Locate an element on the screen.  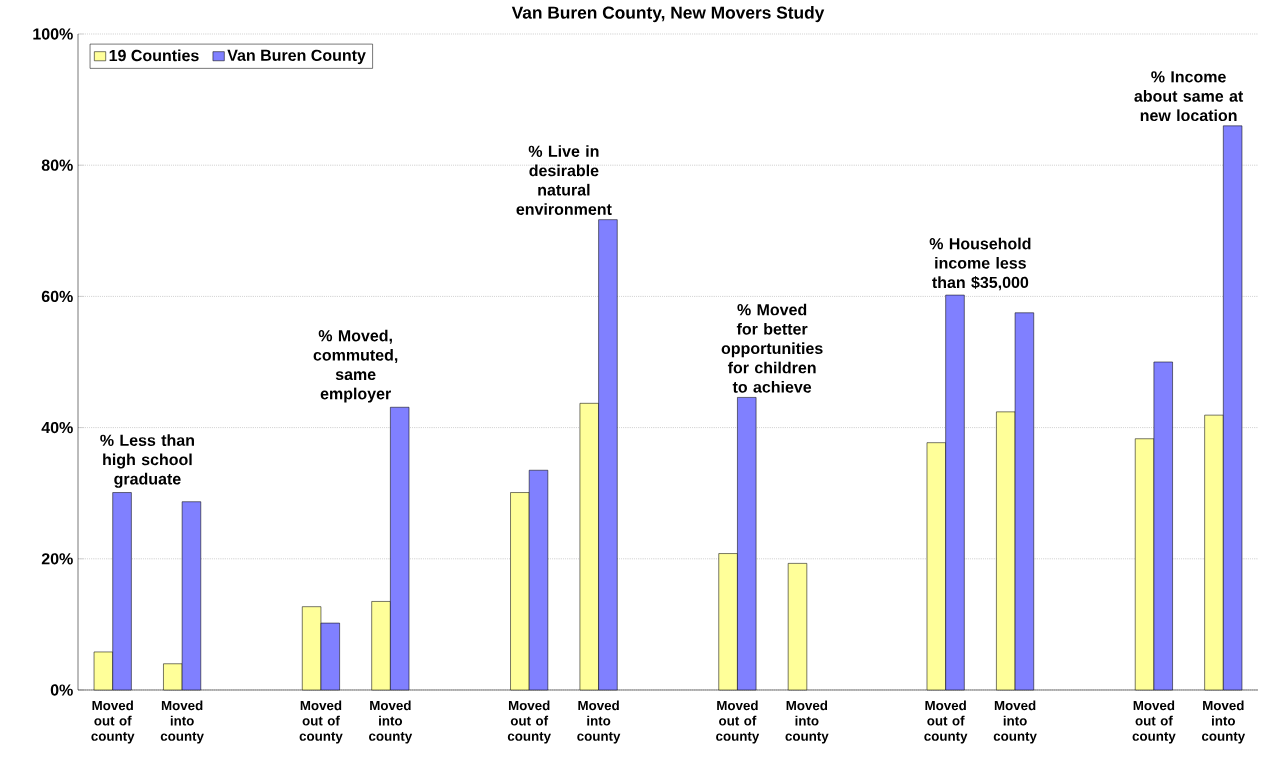
legend-label: 19 Counties is located at coordinates (154, 55).